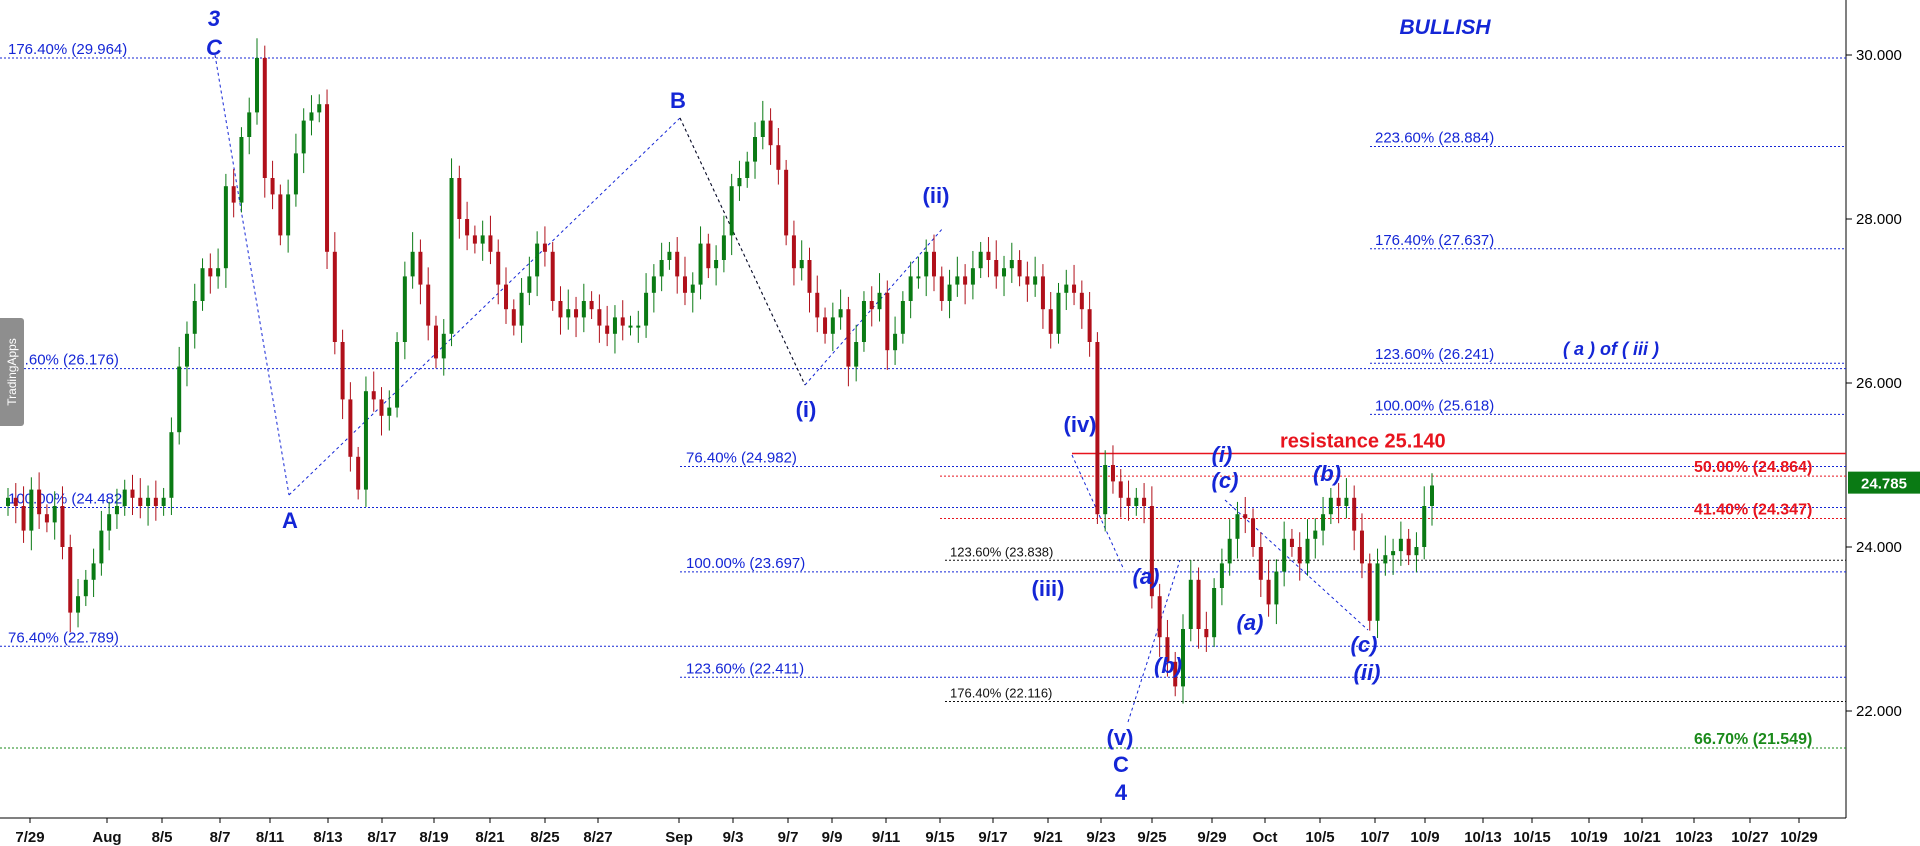 The width and height of the screenshot is (1920, 846). What do you see at coordinates (489, 837) in the screenshot?
I see `x-tick-label: 8/21` at bounding box center [489, 837].